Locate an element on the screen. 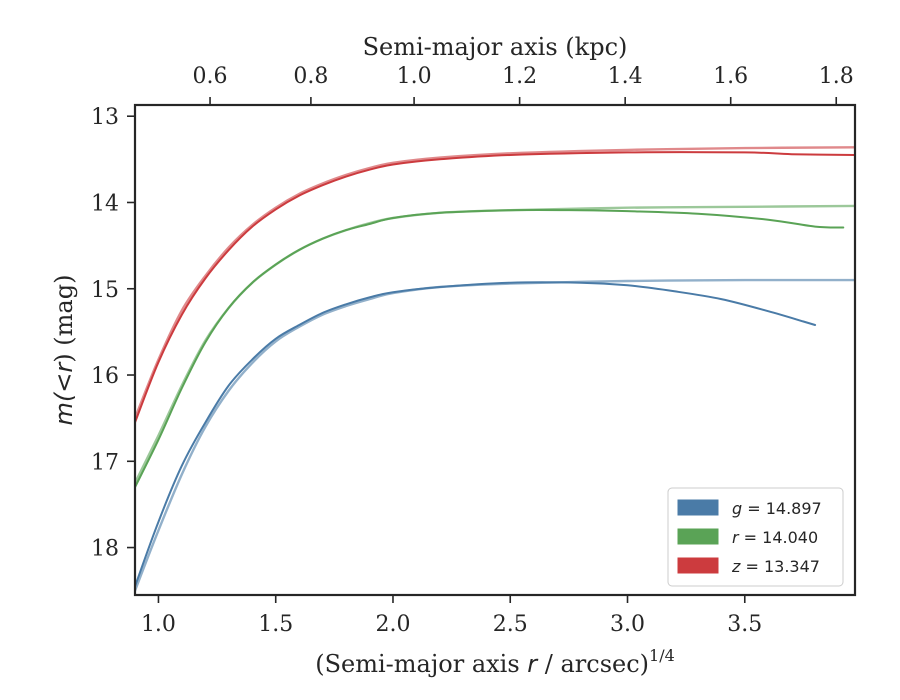 This screenshot has width=900, height=700. legend-label-z: z = 13.347 is located at coordinates (775, 566).